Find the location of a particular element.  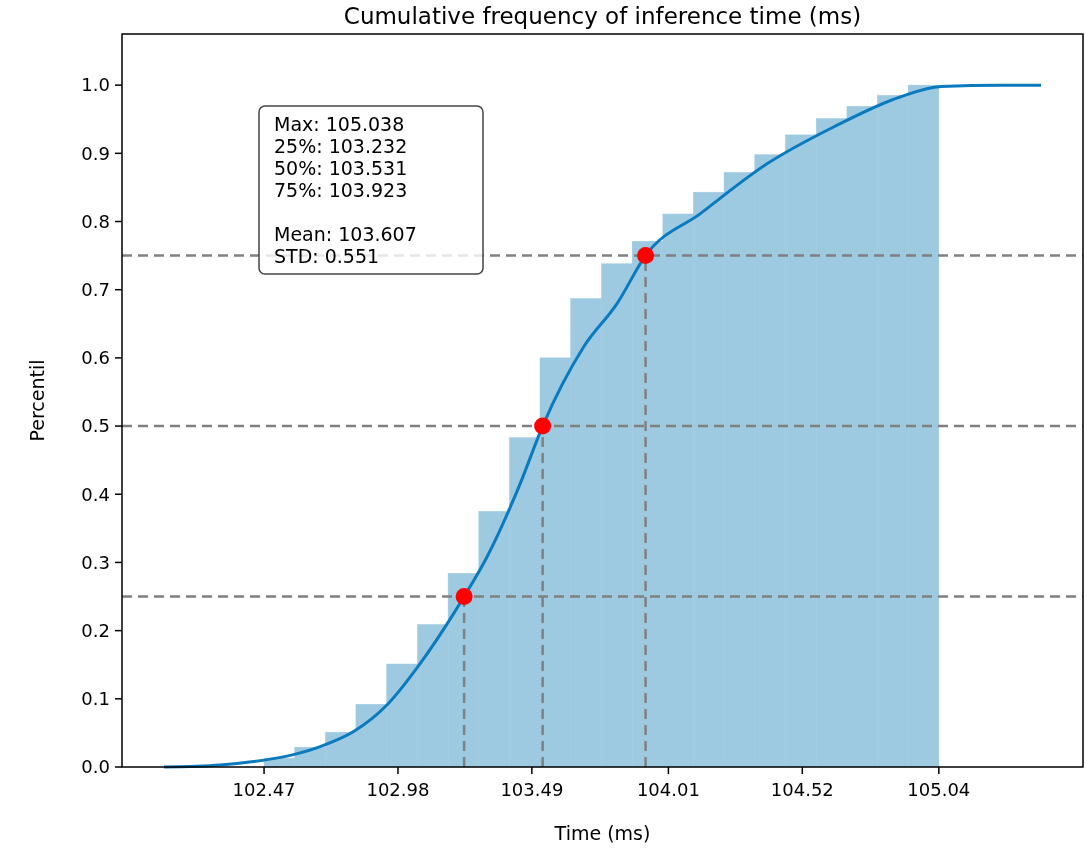

y-tick-label: 0.4 is located at coordinates (95, 494).